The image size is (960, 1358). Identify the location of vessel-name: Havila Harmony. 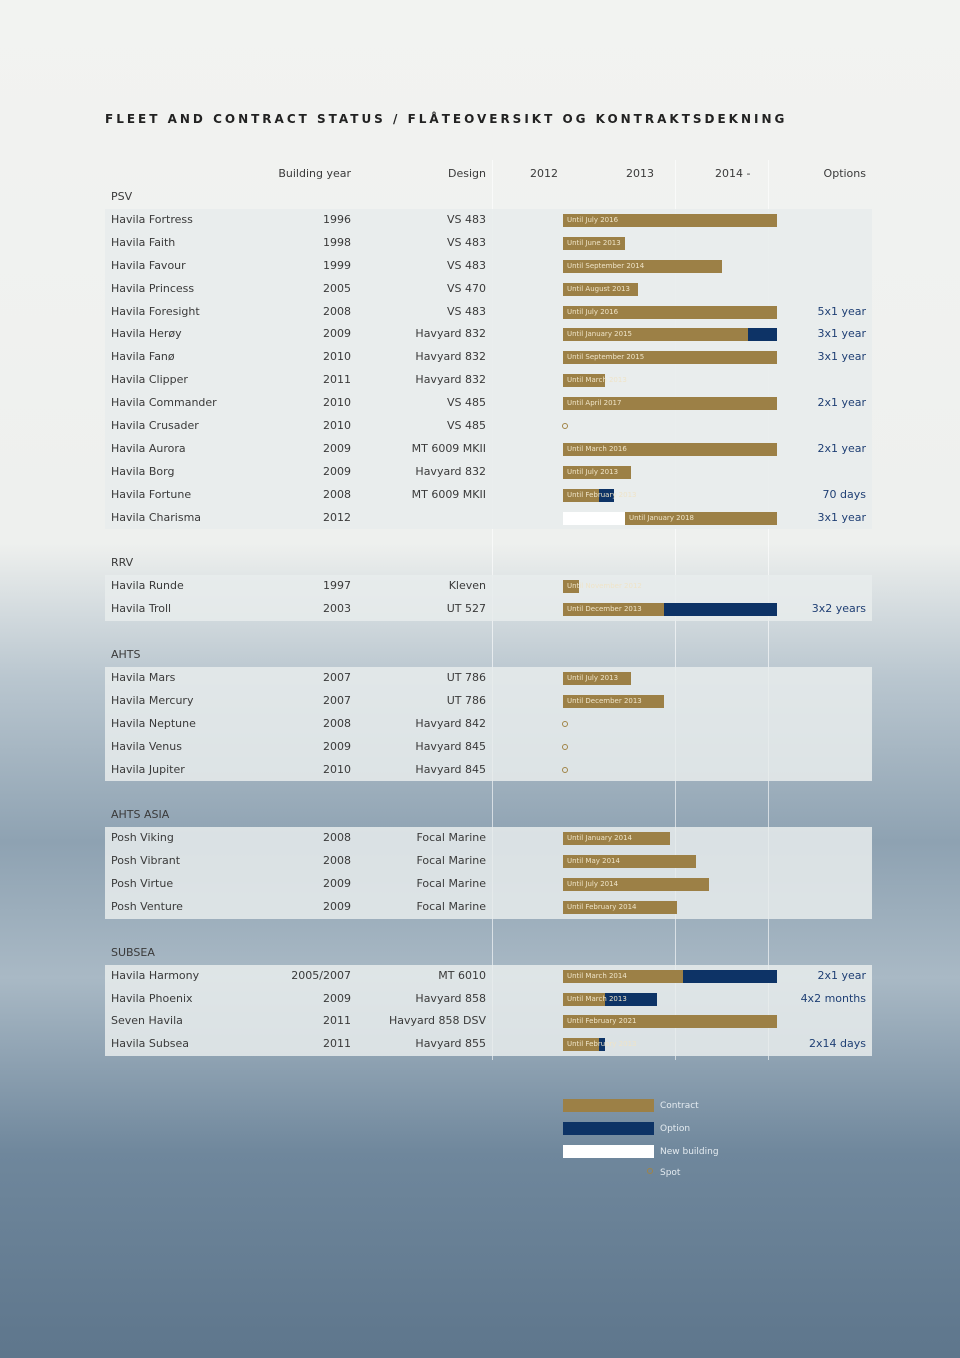
(155, 975).